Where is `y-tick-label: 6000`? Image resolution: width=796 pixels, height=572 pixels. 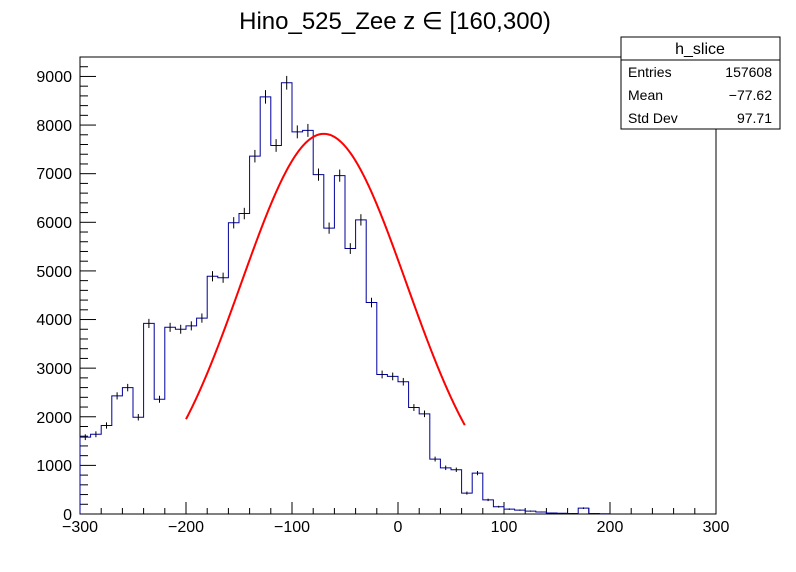
y-tick-label: 6000 is located at coordinates (54, 223).